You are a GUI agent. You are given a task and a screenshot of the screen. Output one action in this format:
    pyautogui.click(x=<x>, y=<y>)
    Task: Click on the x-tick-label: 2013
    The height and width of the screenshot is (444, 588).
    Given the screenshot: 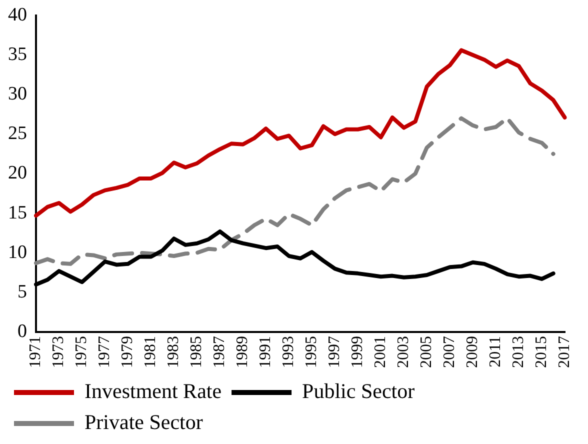 What is the action you would take?
    pyautogui.click(x=519, y=352)
    